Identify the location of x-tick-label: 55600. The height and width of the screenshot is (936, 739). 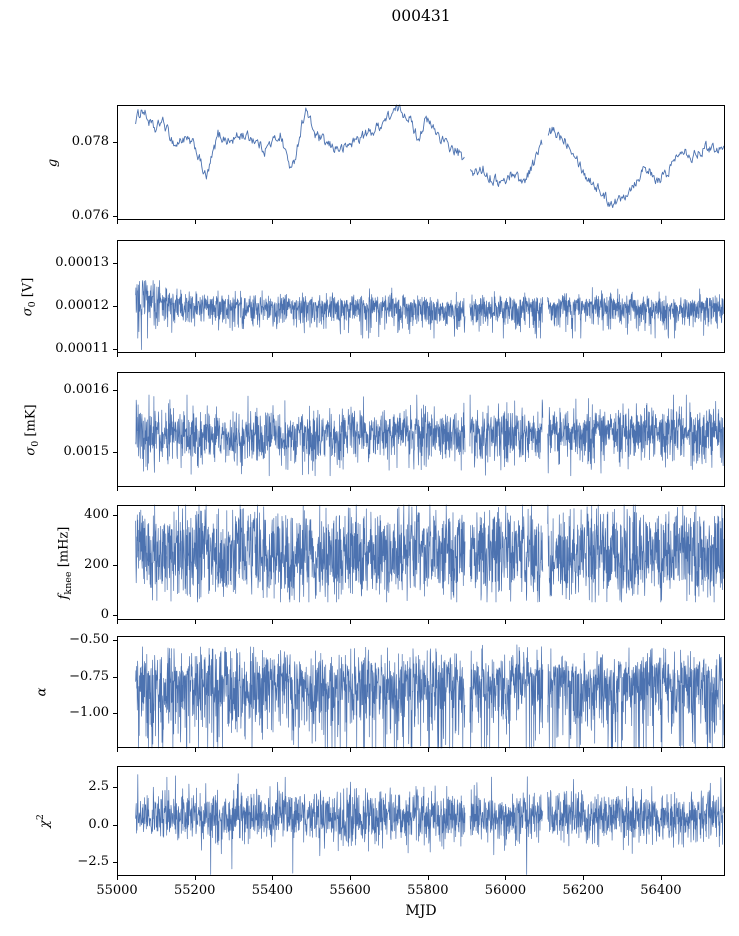
(350, 890).